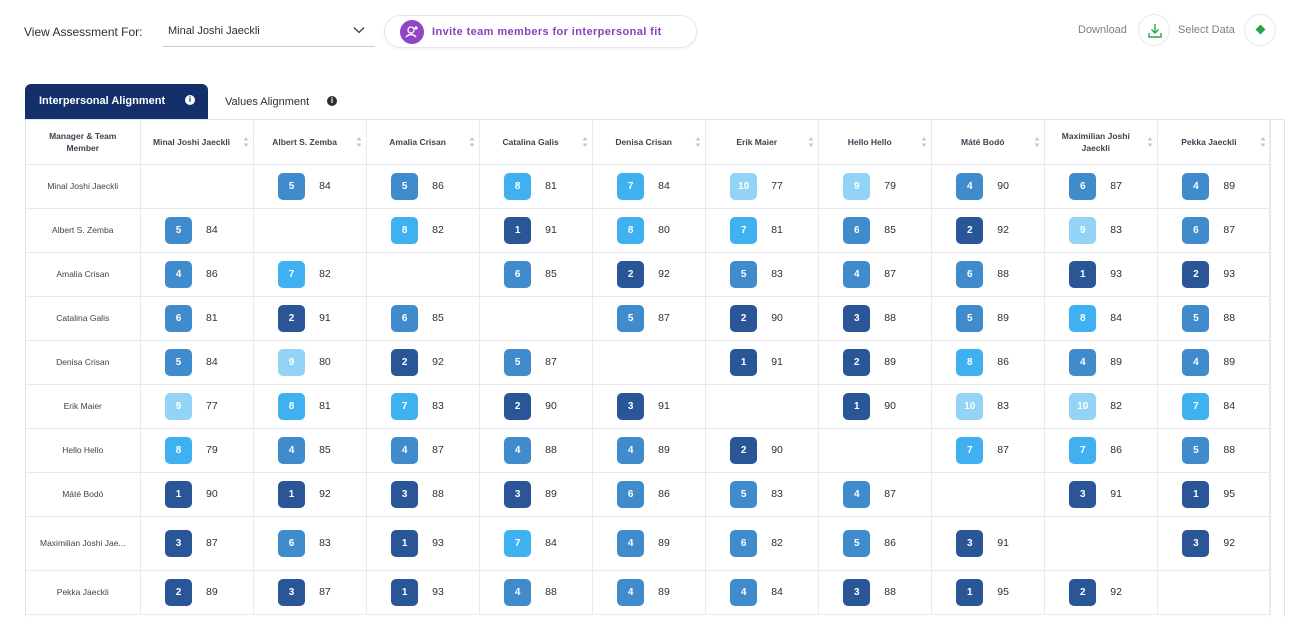 The height and width of the screenshot is (617, 1300). Describe the element at coordinates (1098, 318) in the screenshot. I see `alignment-pair: 8 84` at that location.